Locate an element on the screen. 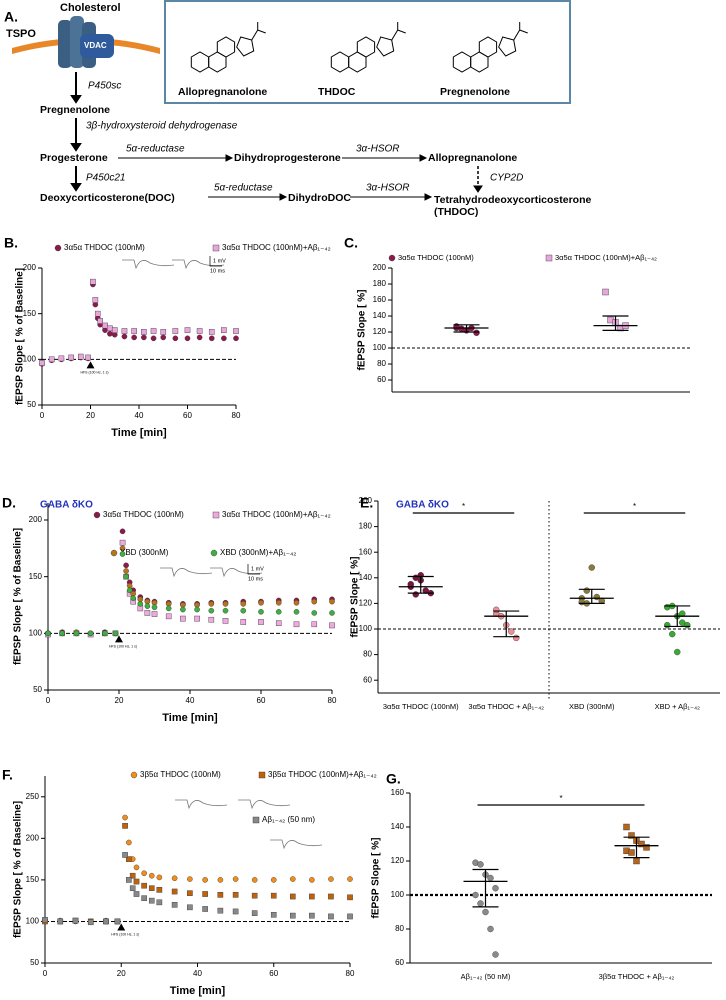 This screenshot has width=726, height=1000. arrows is located at coordinates (76, 132).